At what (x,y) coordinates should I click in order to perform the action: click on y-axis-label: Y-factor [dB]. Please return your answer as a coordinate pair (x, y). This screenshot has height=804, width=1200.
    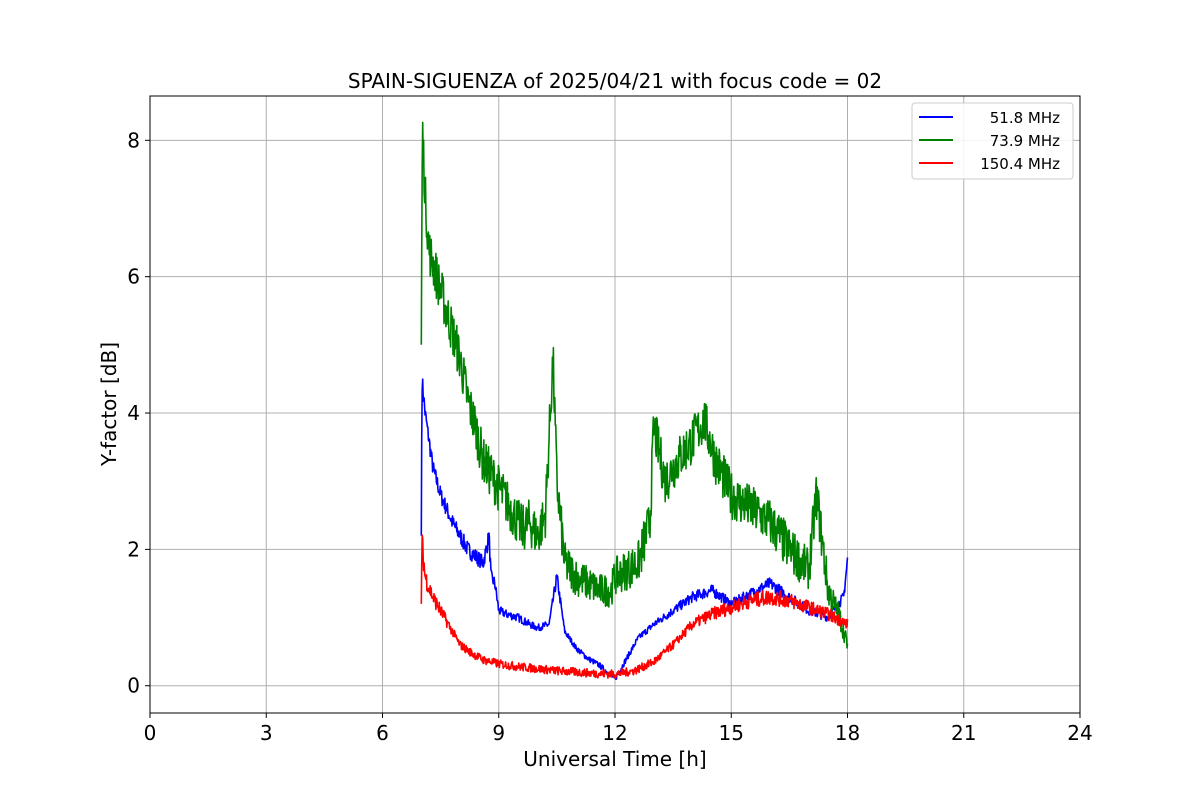
    Looking at the image, I should click on (109, 404).